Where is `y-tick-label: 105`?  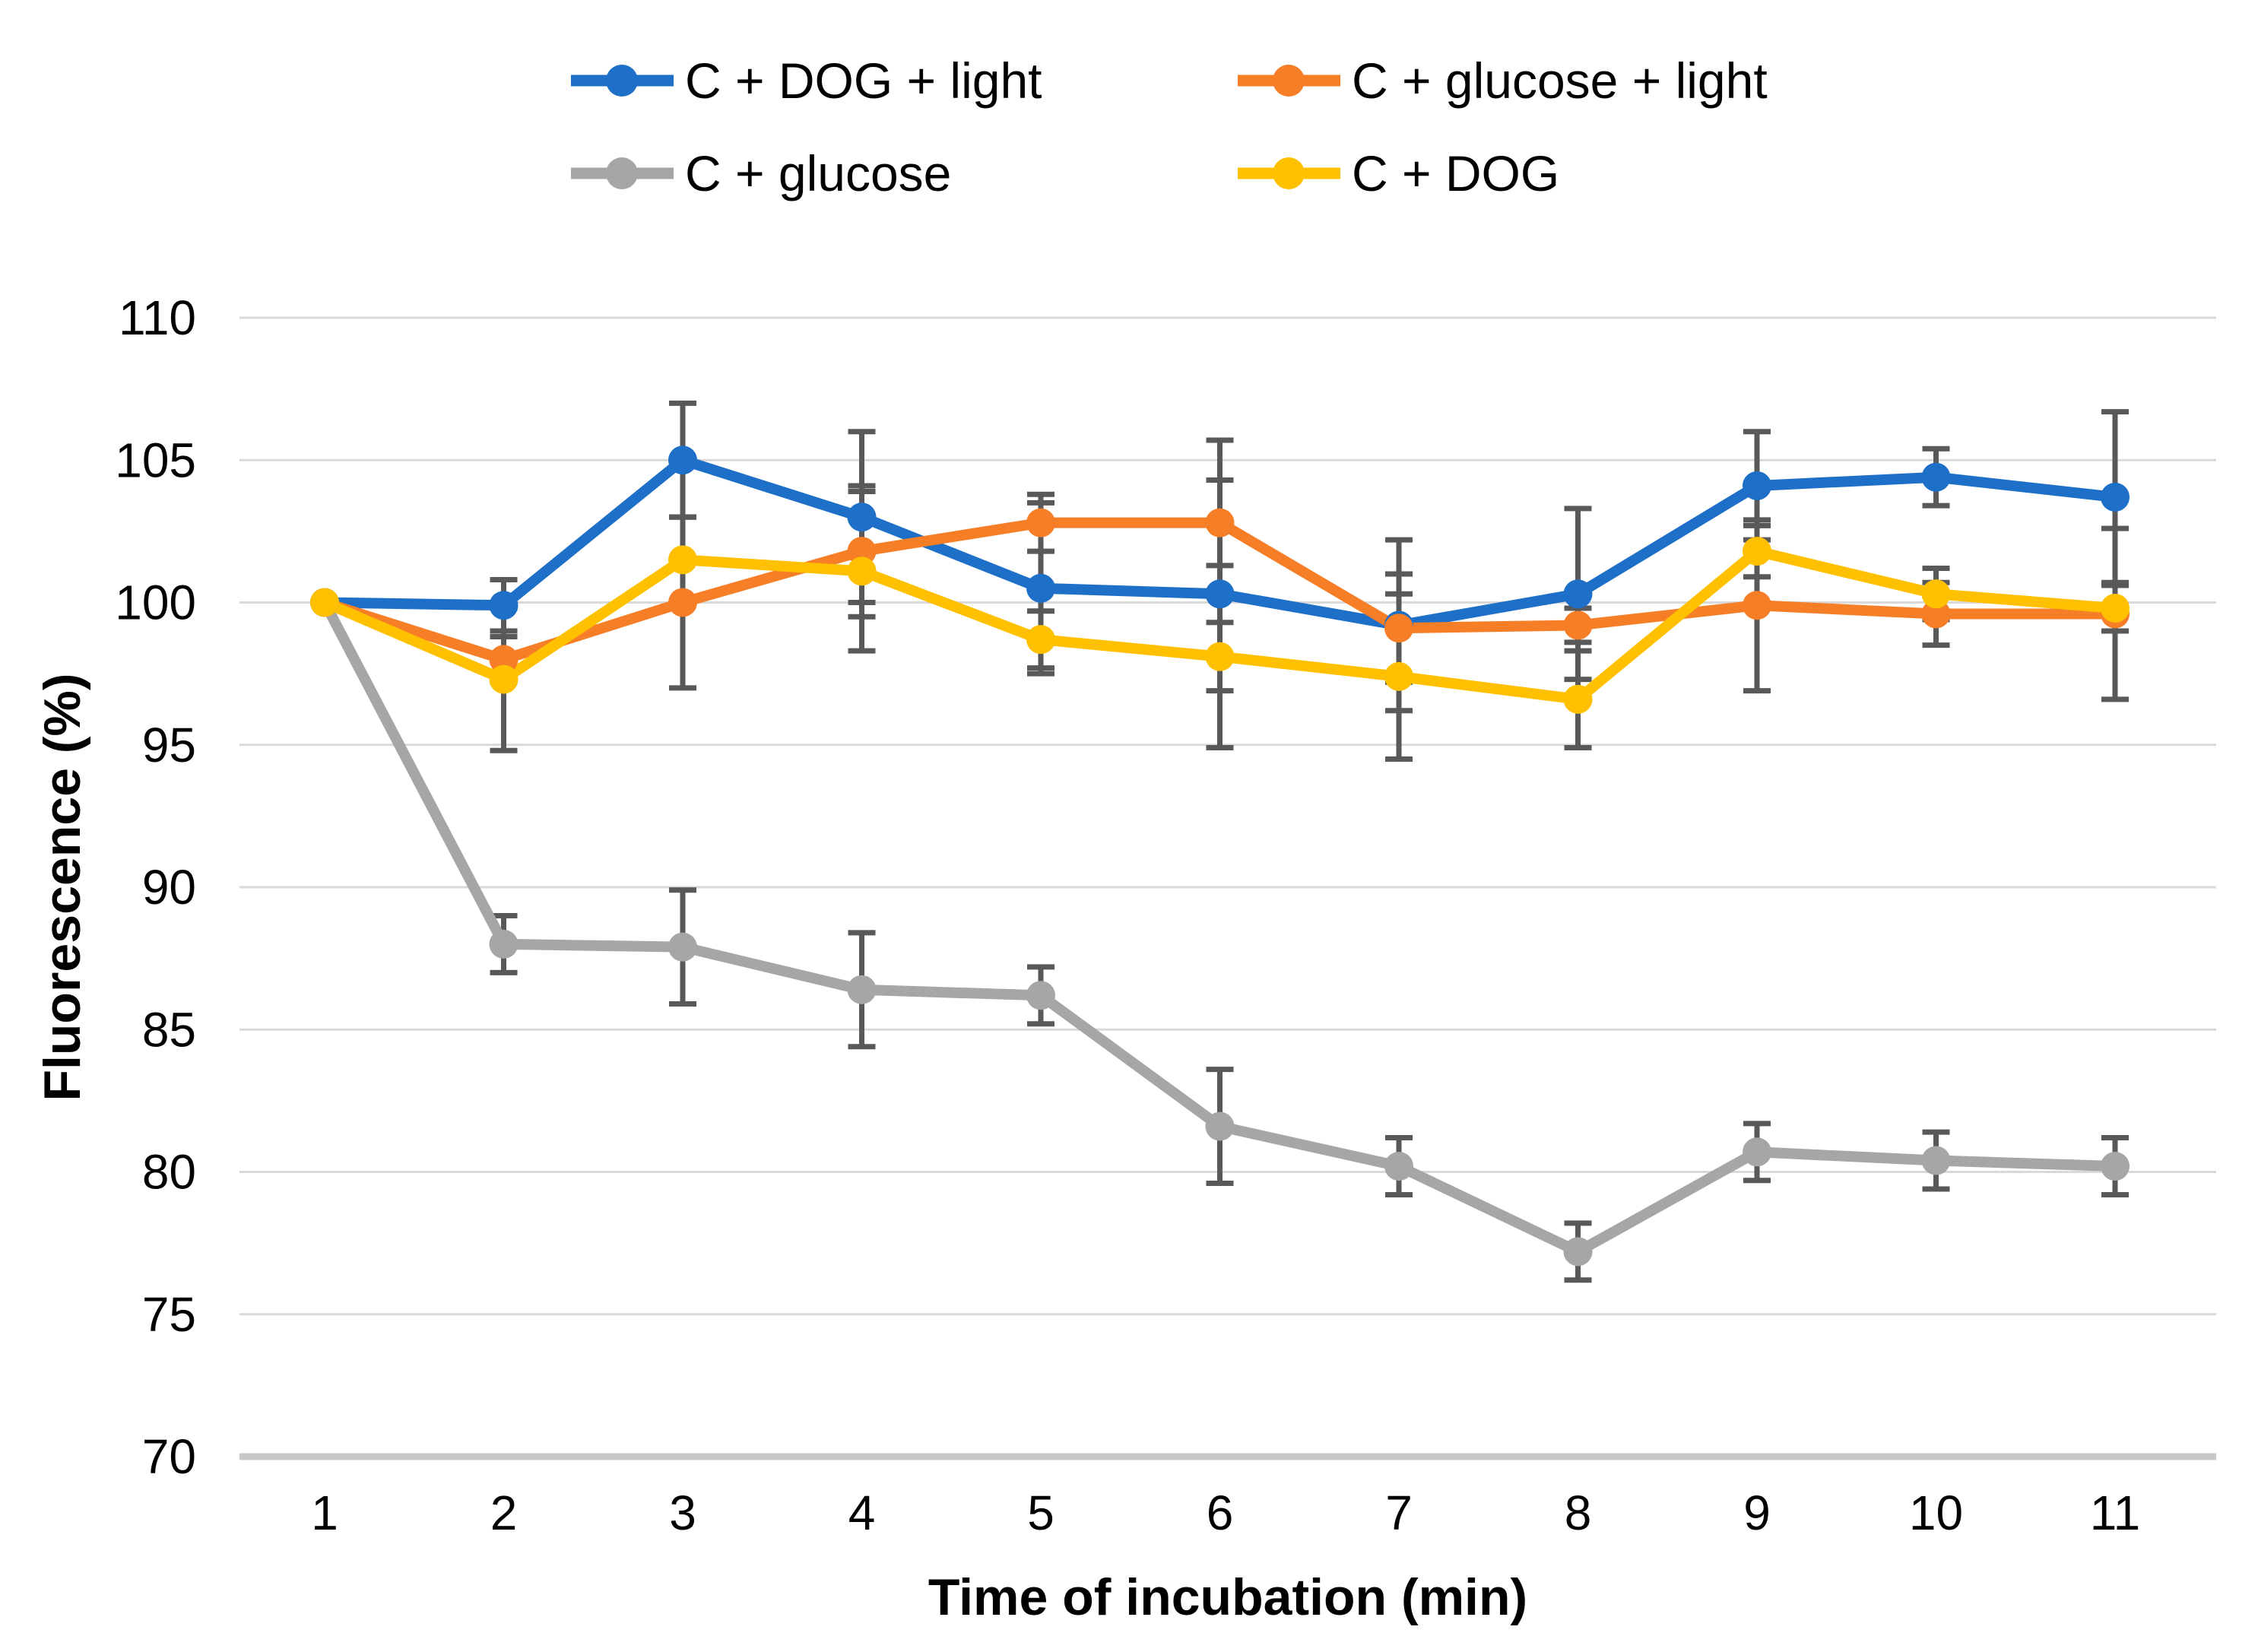
y-tick-label: 105 is located at coordinates (155, 460).